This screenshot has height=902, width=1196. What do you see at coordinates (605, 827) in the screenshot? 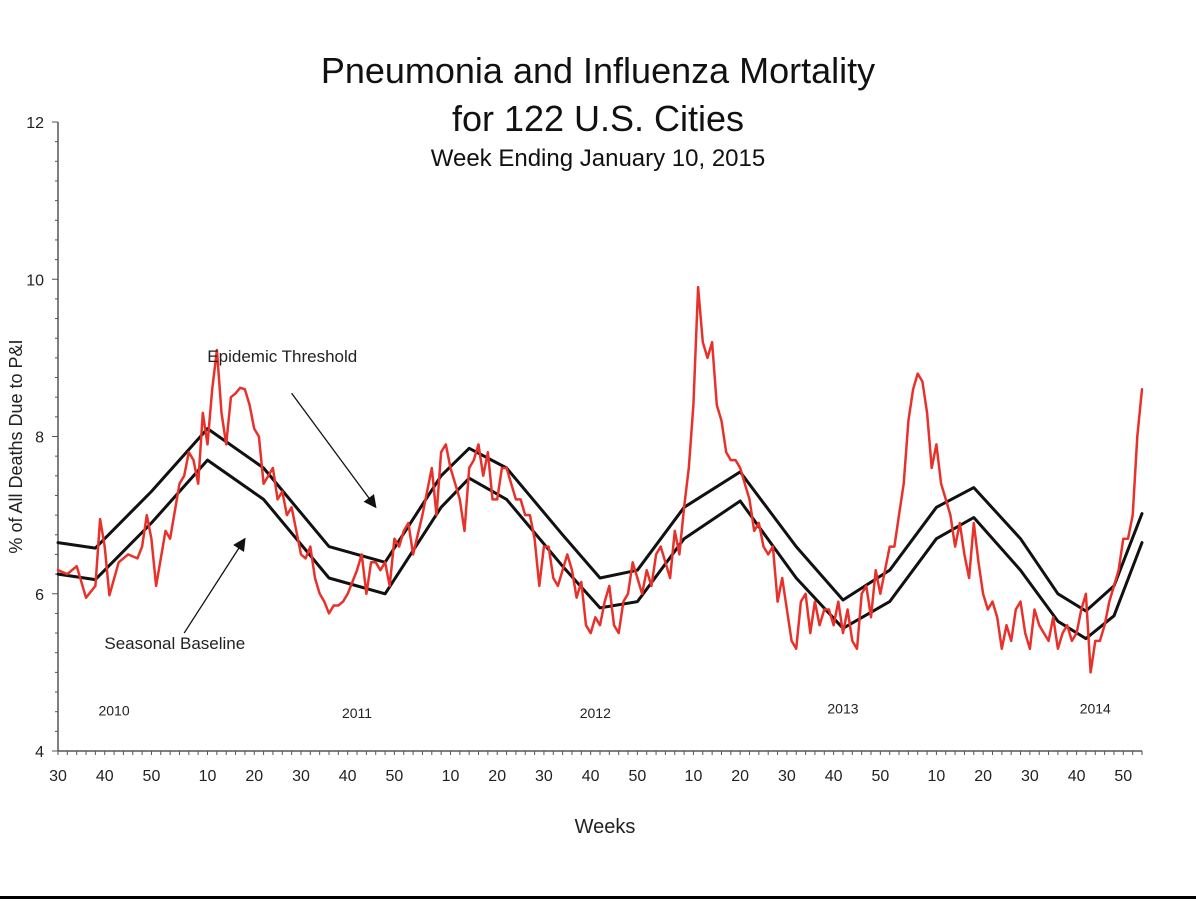
I see `x-axis-title: Weeks` at bounding box center [605, 827].